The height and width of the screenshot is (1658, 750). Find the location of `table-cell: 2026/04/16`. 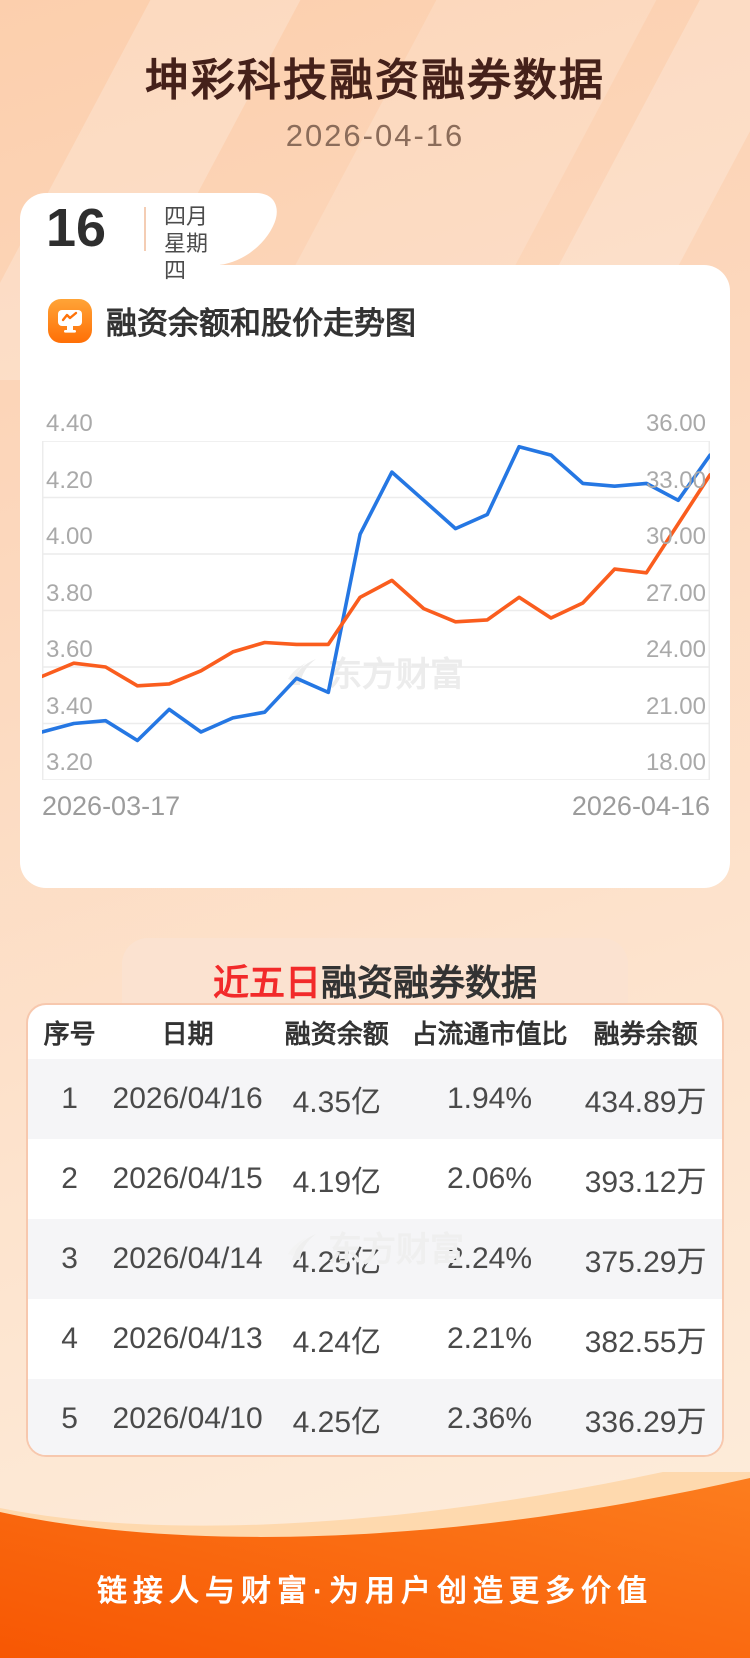

table-cell: 2026/04/16 is located at coordinates (187, 1098).